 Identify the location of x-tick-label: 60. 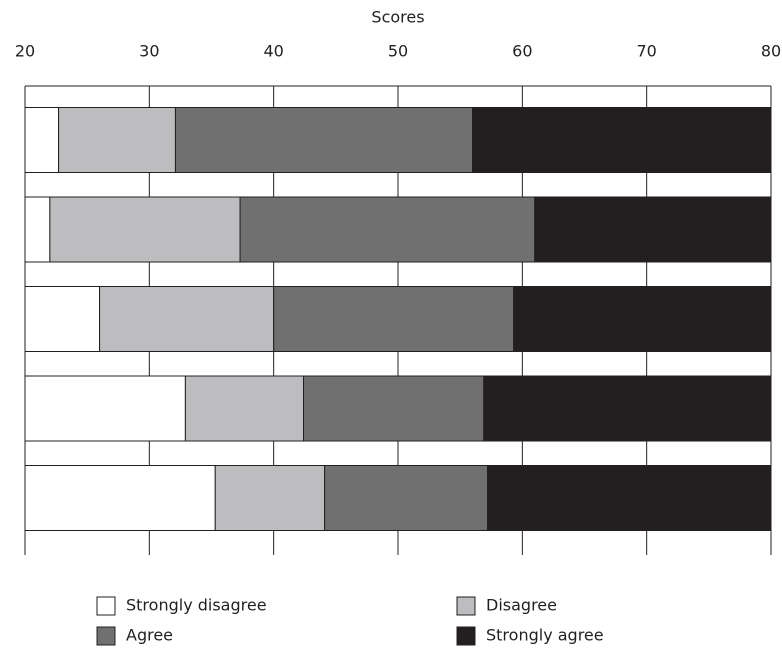
(522, 51).